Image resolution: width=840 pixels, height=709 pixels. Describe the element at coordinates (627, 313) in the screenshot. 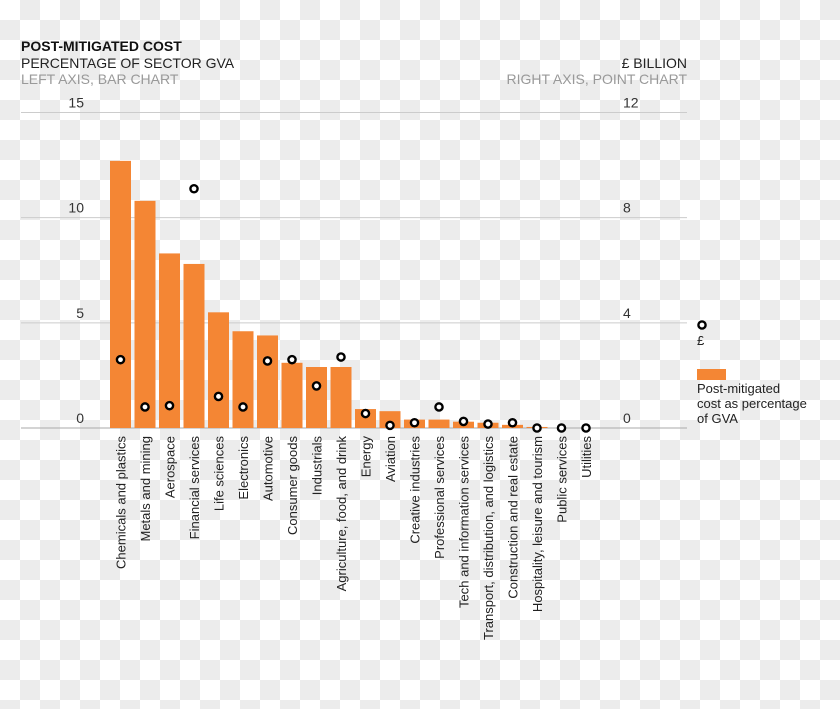

I see `right-tick-label: 4` at that location.